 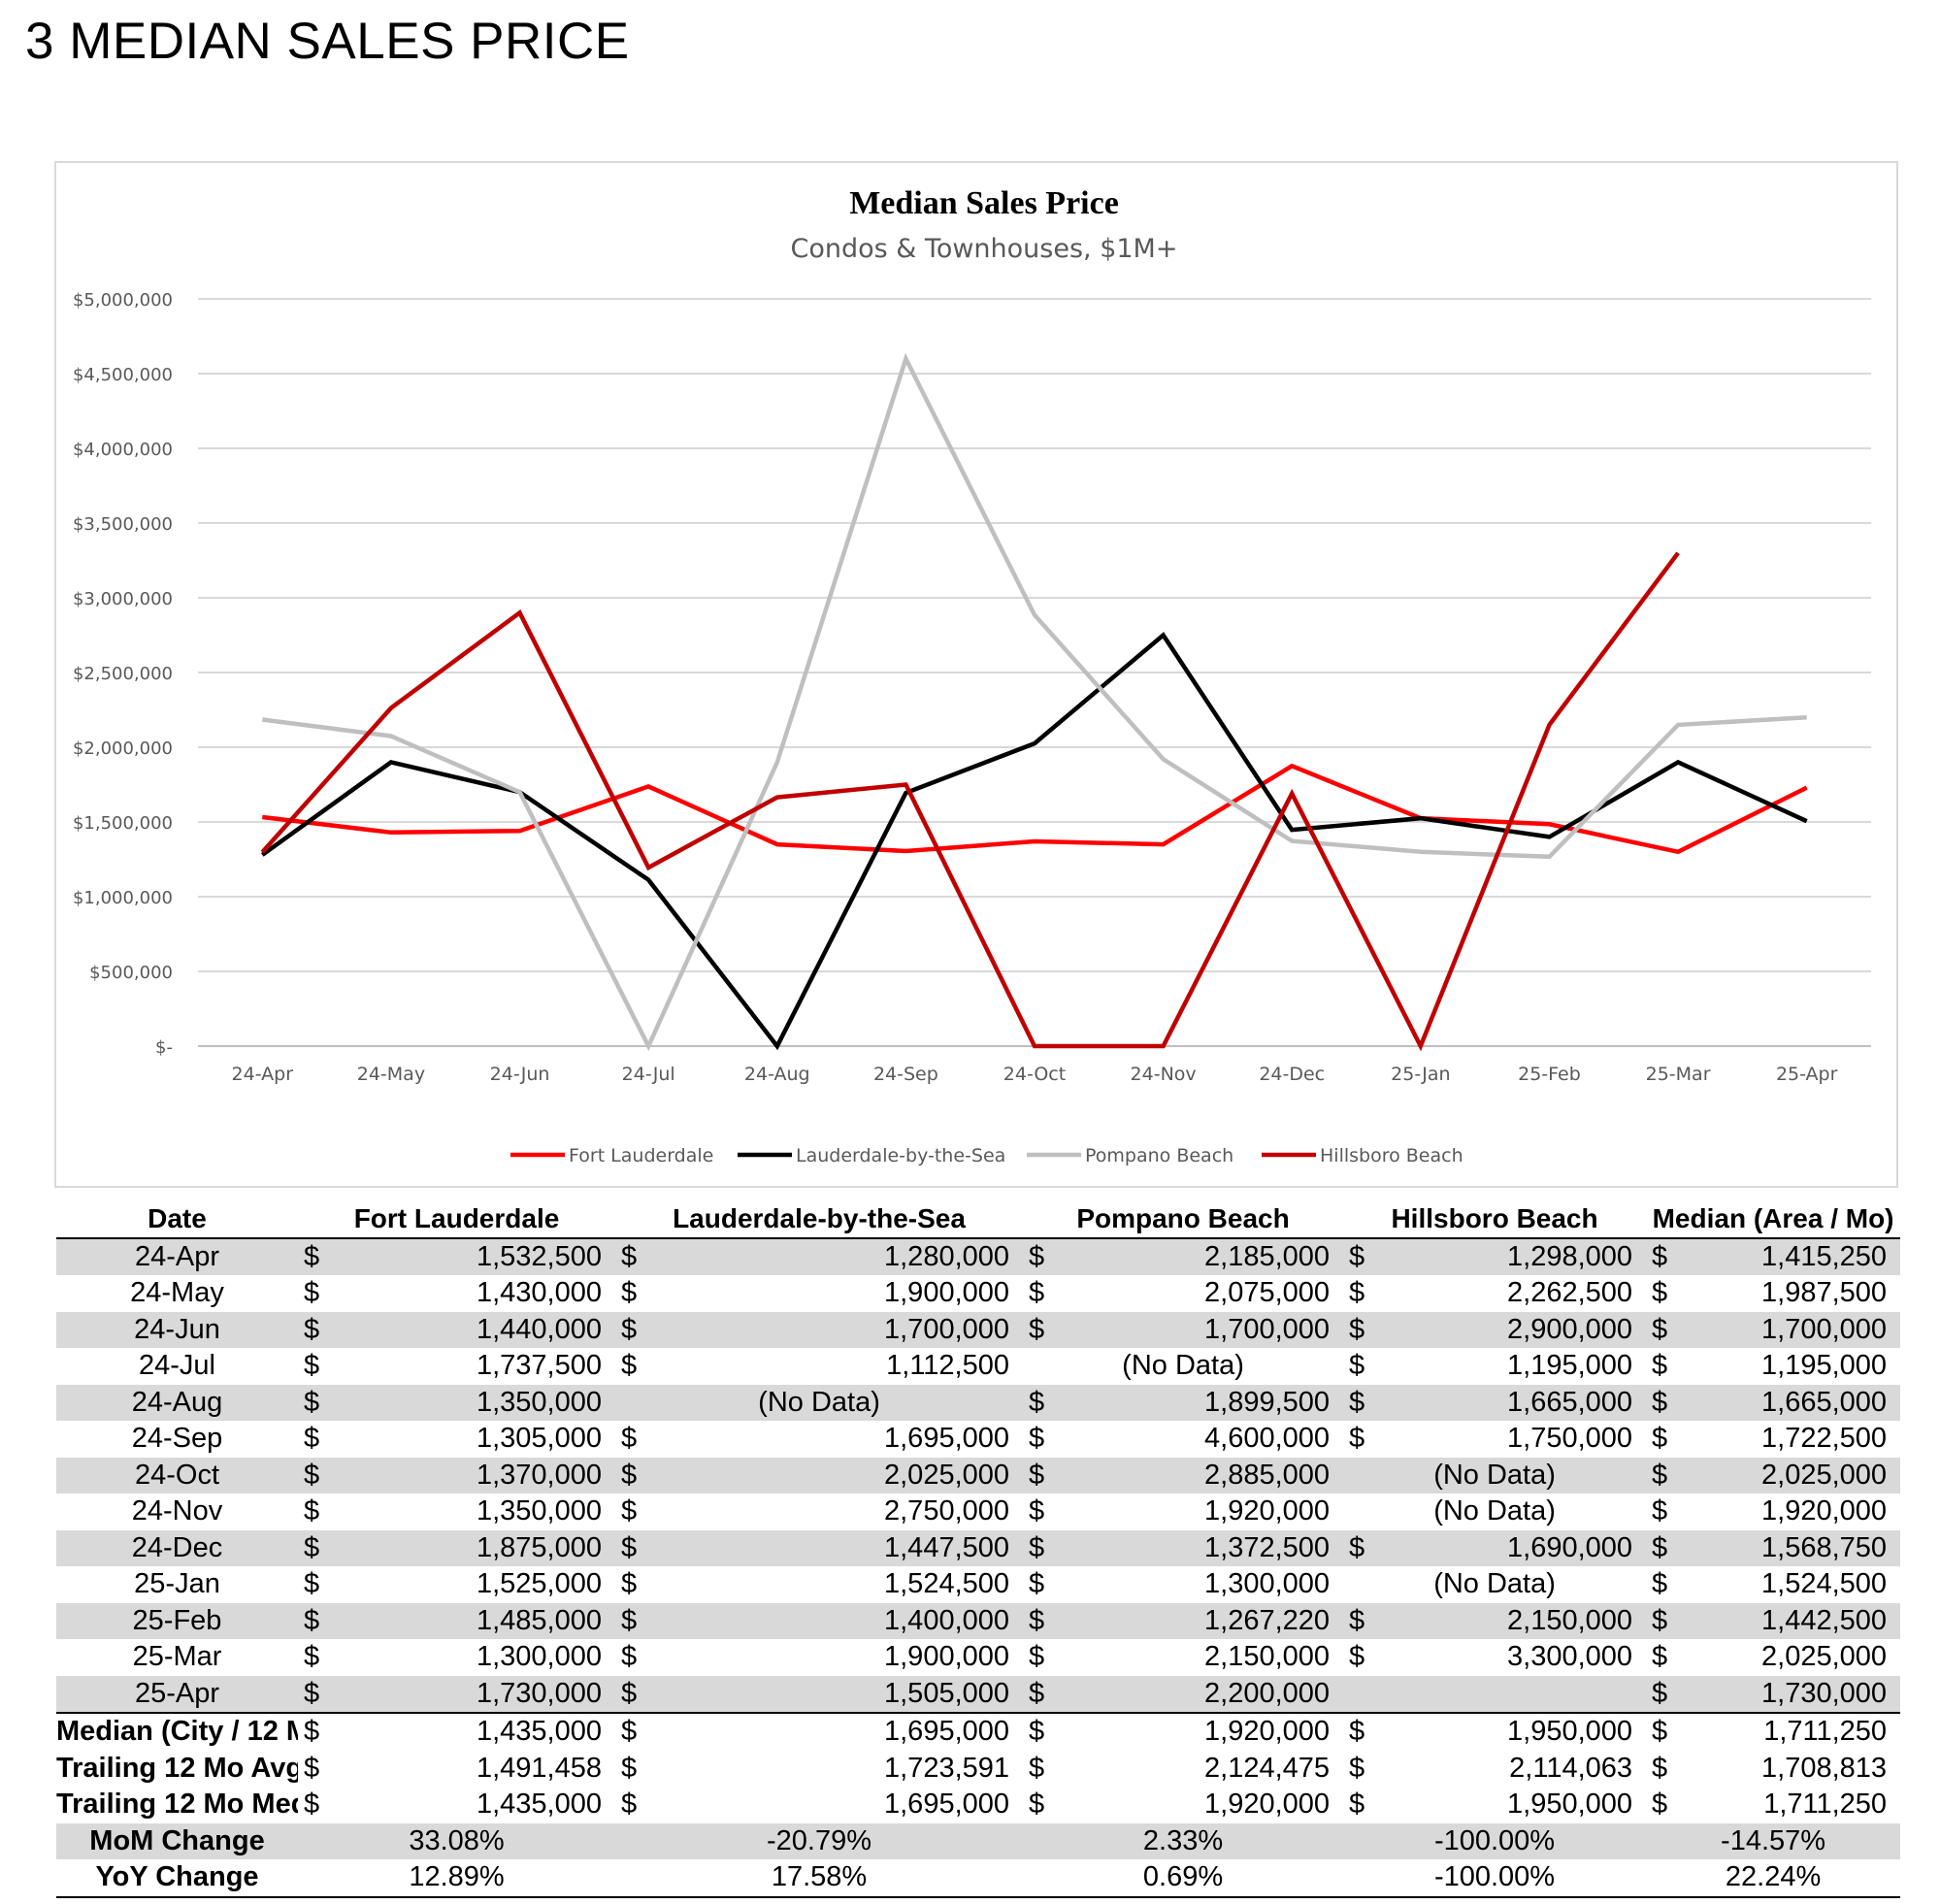 I want to click on value-cell: 2,200,000, so click(x=1267, y=1693).